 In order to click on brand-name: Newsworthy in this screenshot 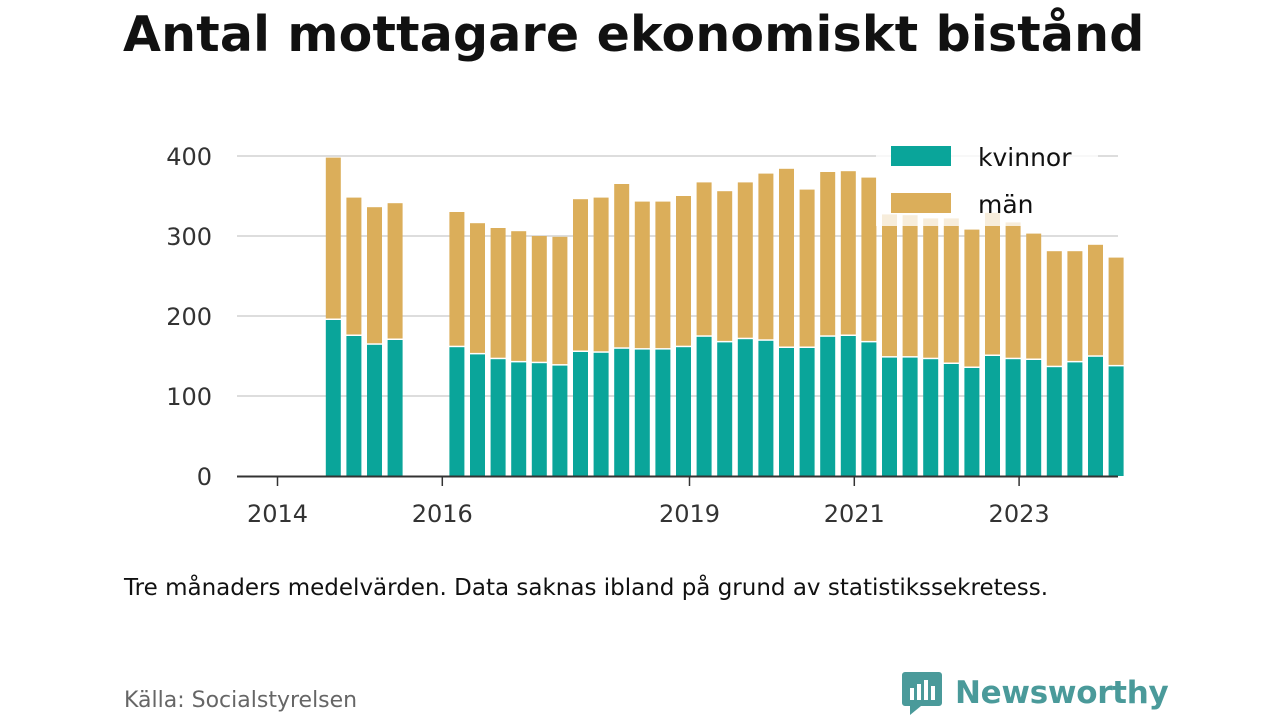, I will do `click(1062, 693)`.